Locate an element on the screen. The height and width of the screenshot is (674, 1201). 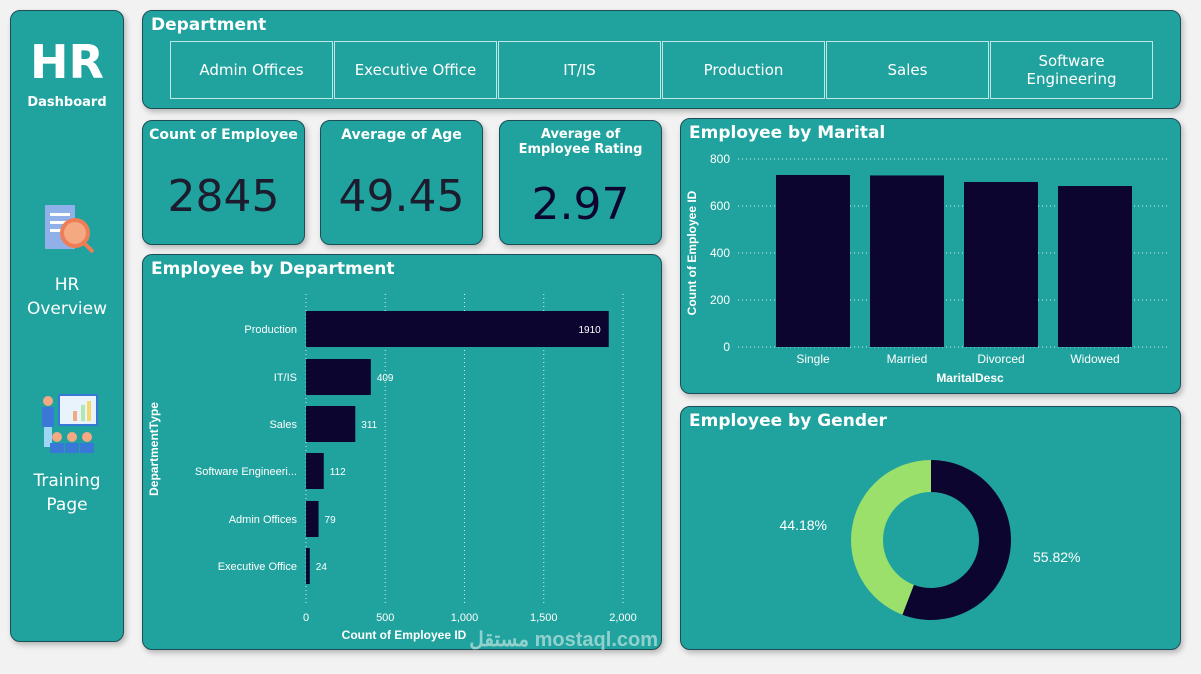
kpi-value: 2.97 is located at coordinates (580, 204).